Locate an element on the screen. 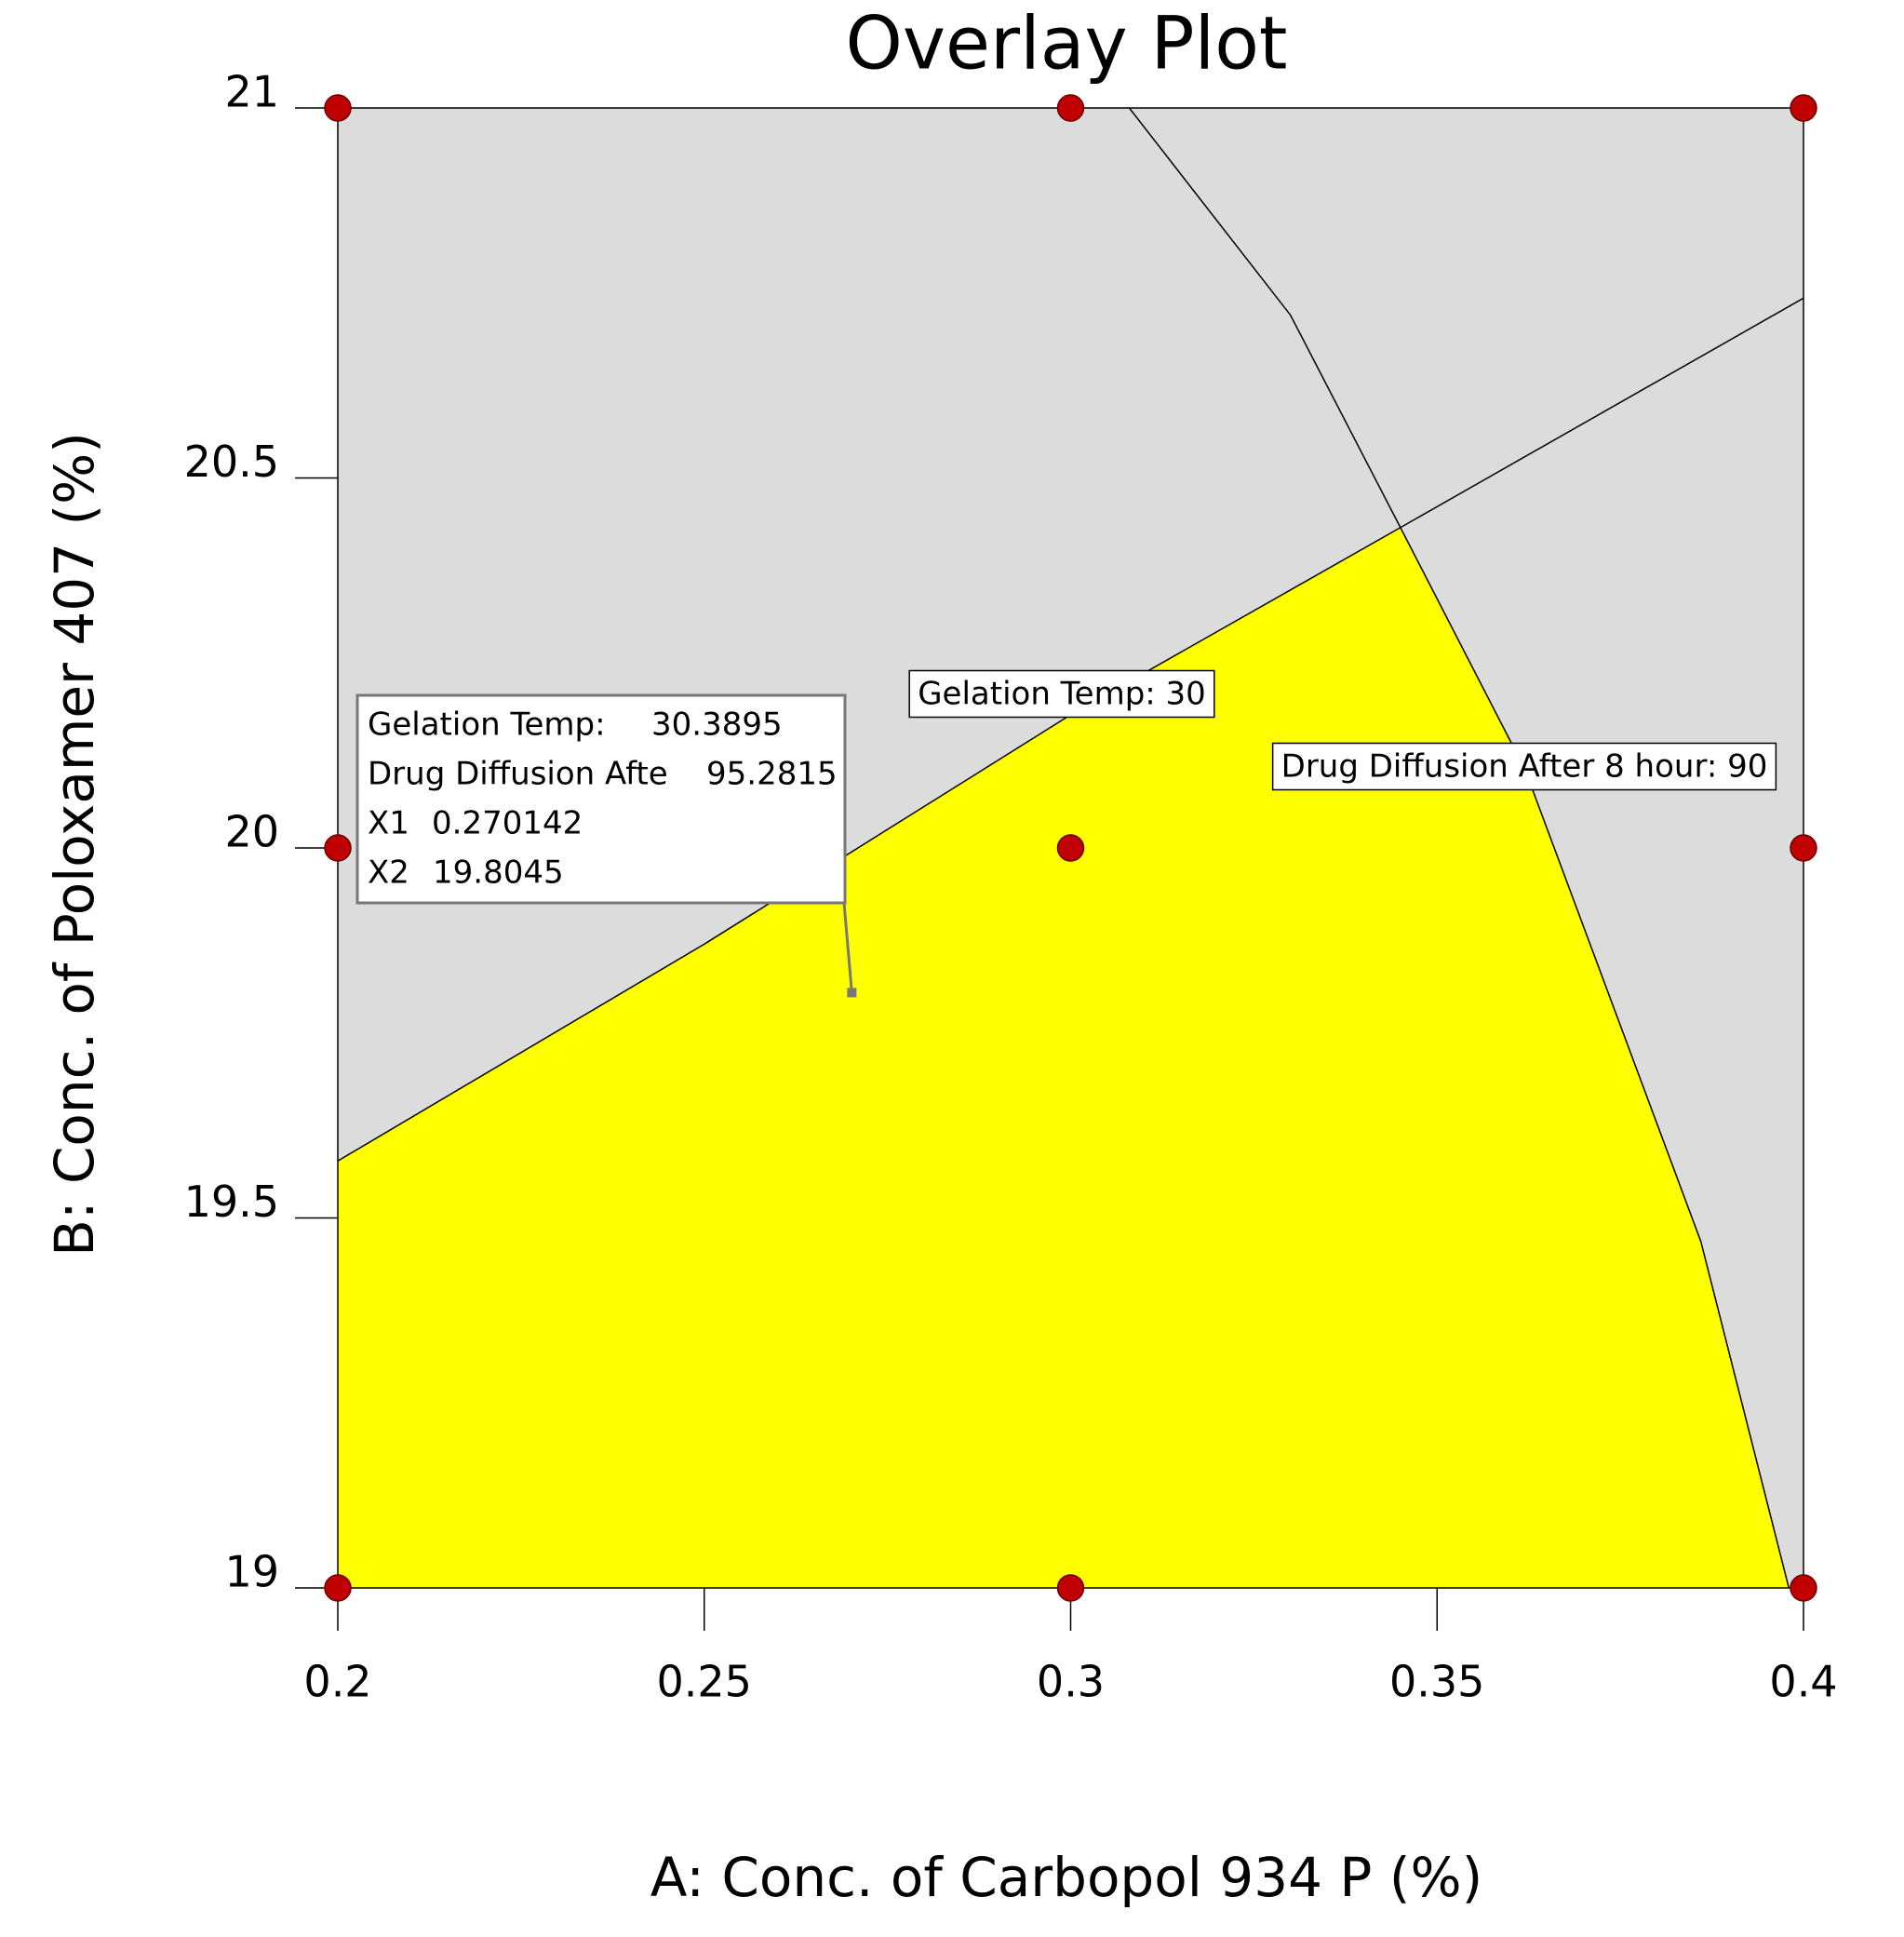 The height and width of the screenshot is (1937, 1904). x-tick-label: 0.4 is located at coordinates (1803, 1682).